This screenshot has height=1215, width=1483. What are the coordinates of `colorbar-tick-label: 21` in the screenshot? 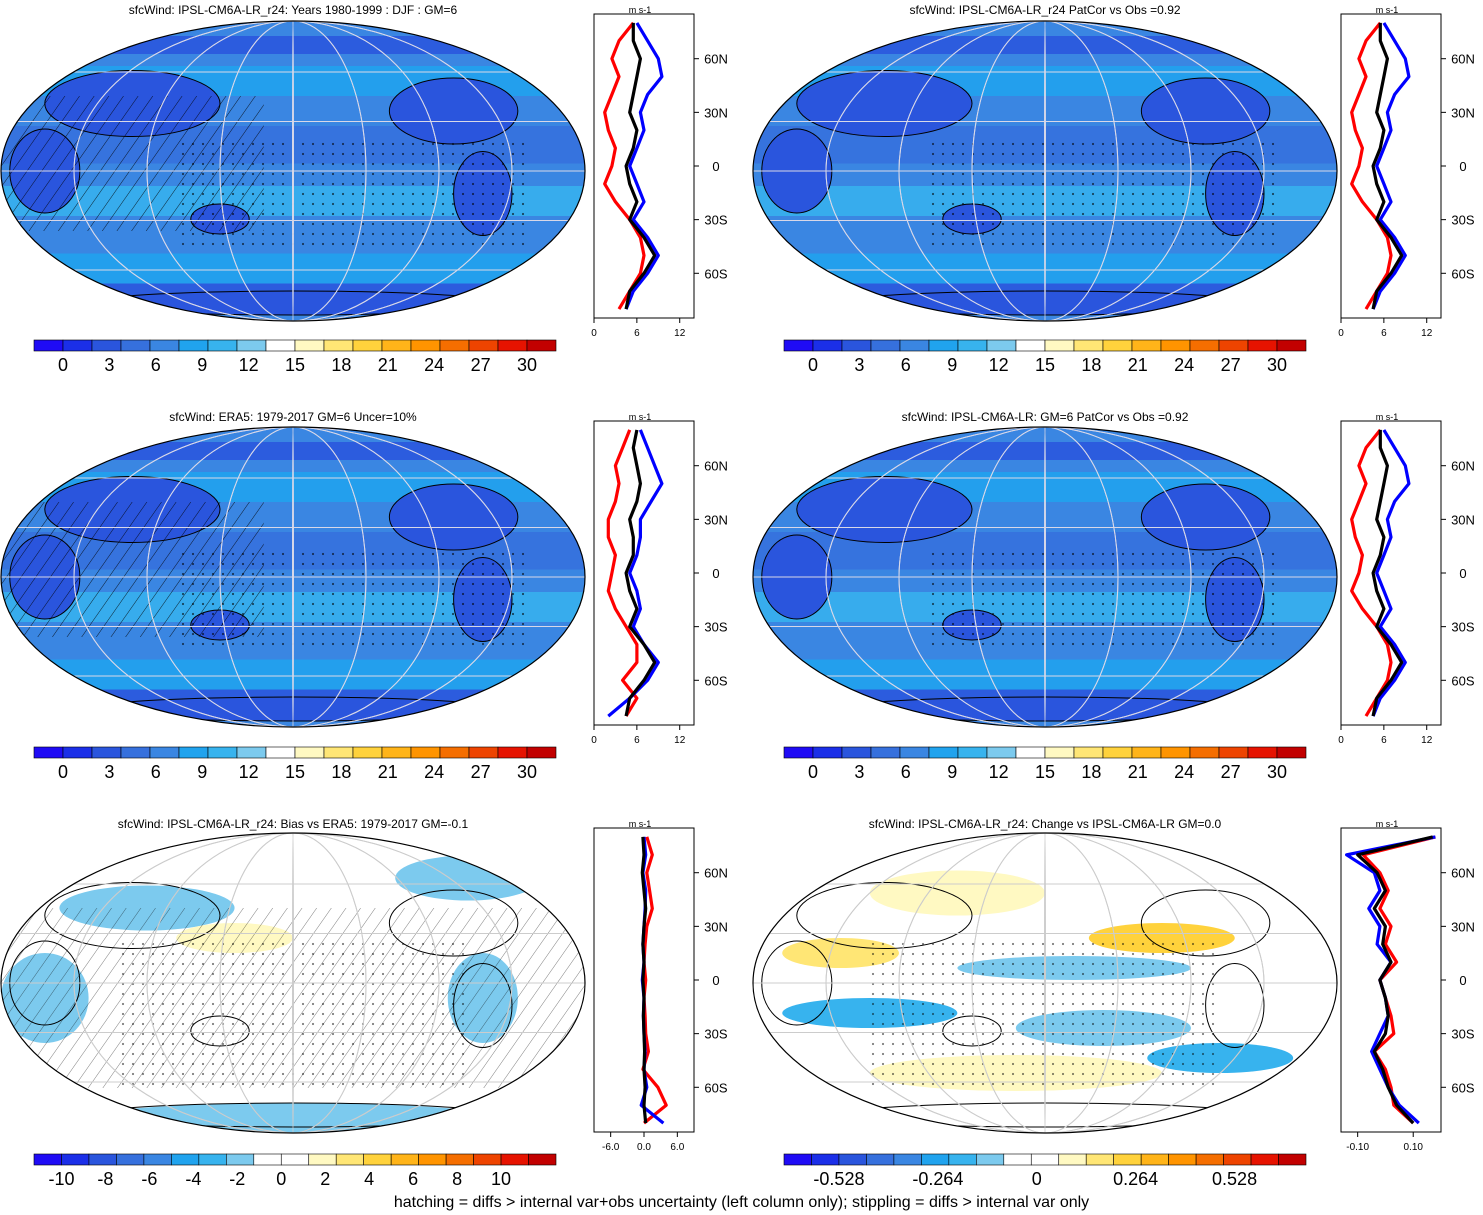 It's located at (1138, 365).